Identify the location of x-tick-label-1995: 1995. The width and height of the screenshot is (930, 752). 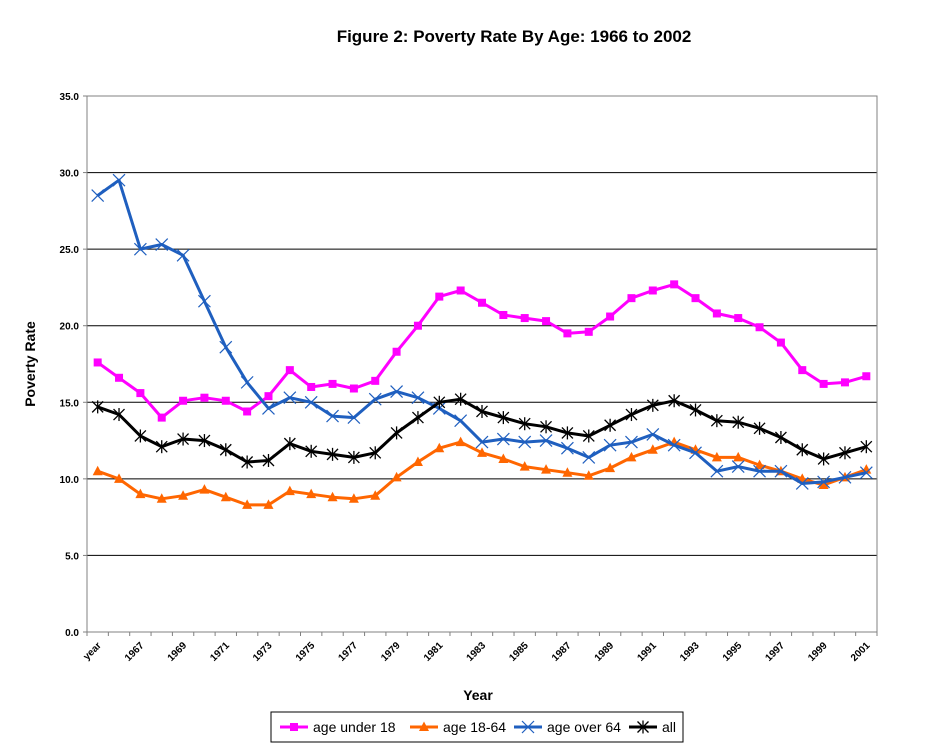
(733, 652).